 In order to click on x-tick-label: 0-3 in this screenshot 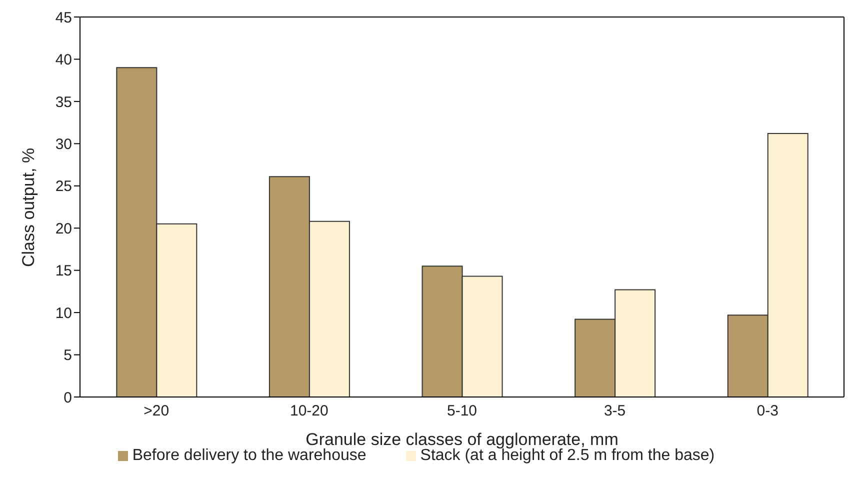, I will do `click(767, 411)`.